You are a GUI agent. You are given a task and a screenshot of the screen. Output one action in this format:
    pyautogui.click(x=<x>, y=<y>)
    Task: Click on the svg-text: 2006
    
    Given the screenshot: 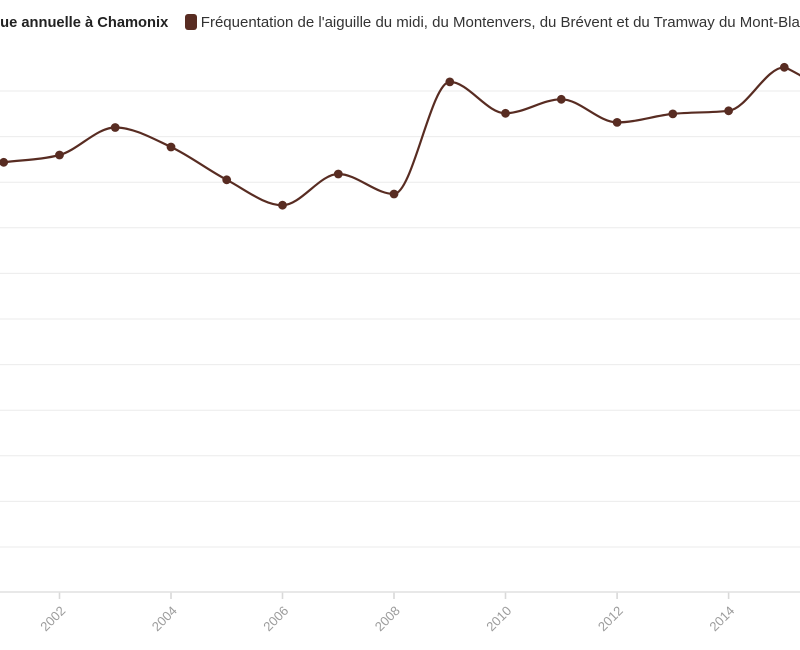 What is the action you would take?
    pyautogui.click(x=275, y=618)
    